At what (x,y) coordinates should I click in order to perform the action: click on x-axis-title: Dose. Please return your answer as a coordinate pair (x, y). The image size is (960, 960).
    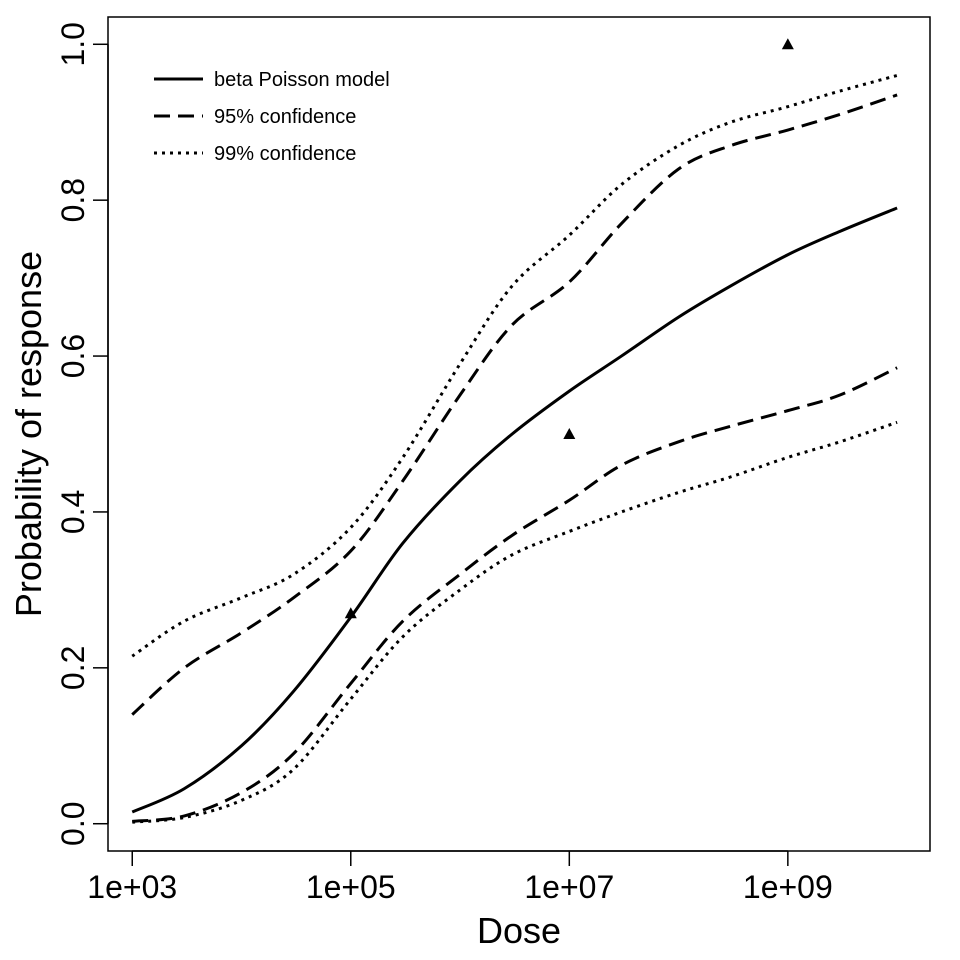
    Looking at the image, I should click on (519, 930).